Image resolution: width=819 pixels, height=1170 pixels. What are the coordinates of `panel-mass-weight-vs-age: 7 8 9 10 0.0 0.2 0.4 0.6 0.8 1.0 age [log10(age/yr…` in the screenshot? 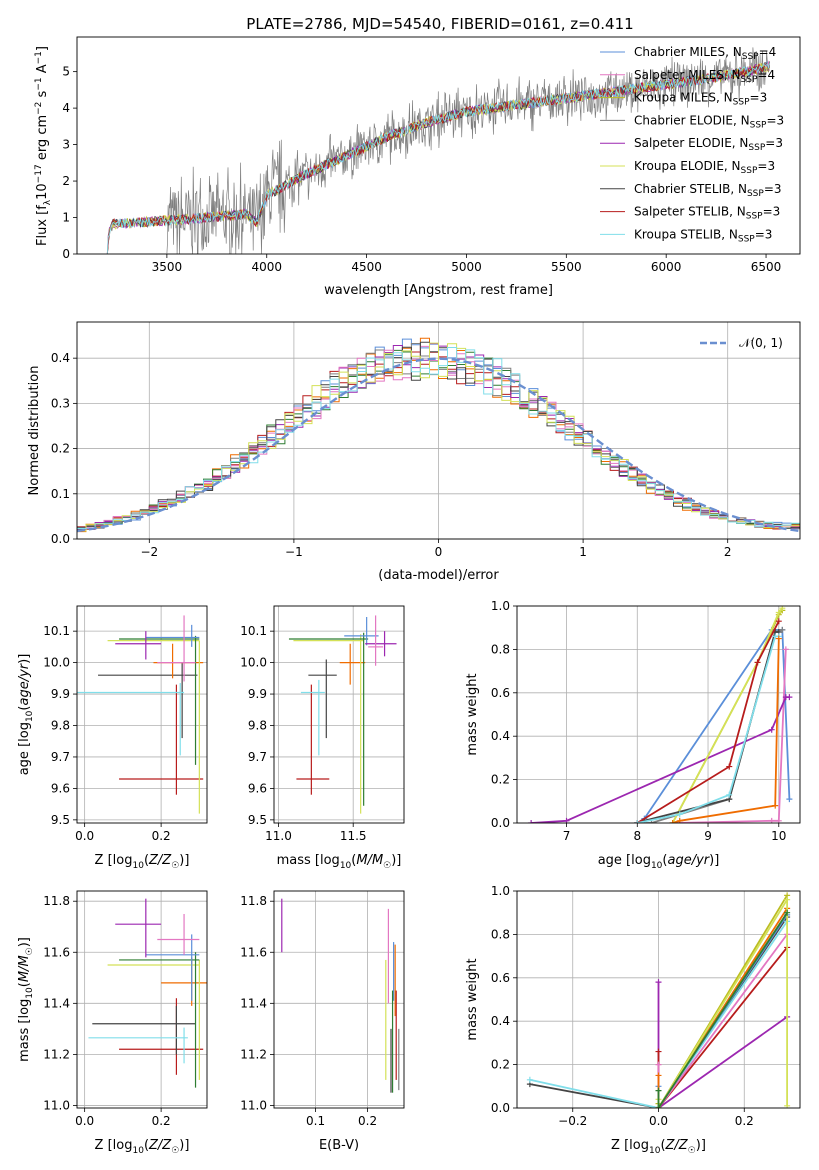 It's located at (633, 735).